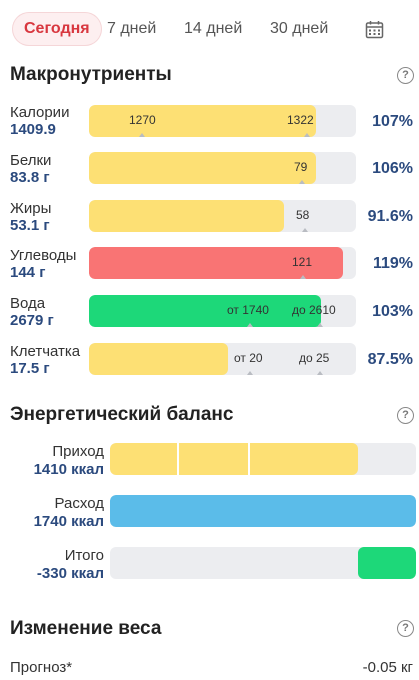  Describe the element at coordinates (386, 563) in the screenshot. I see `energy-bar-fill-total` at that location.